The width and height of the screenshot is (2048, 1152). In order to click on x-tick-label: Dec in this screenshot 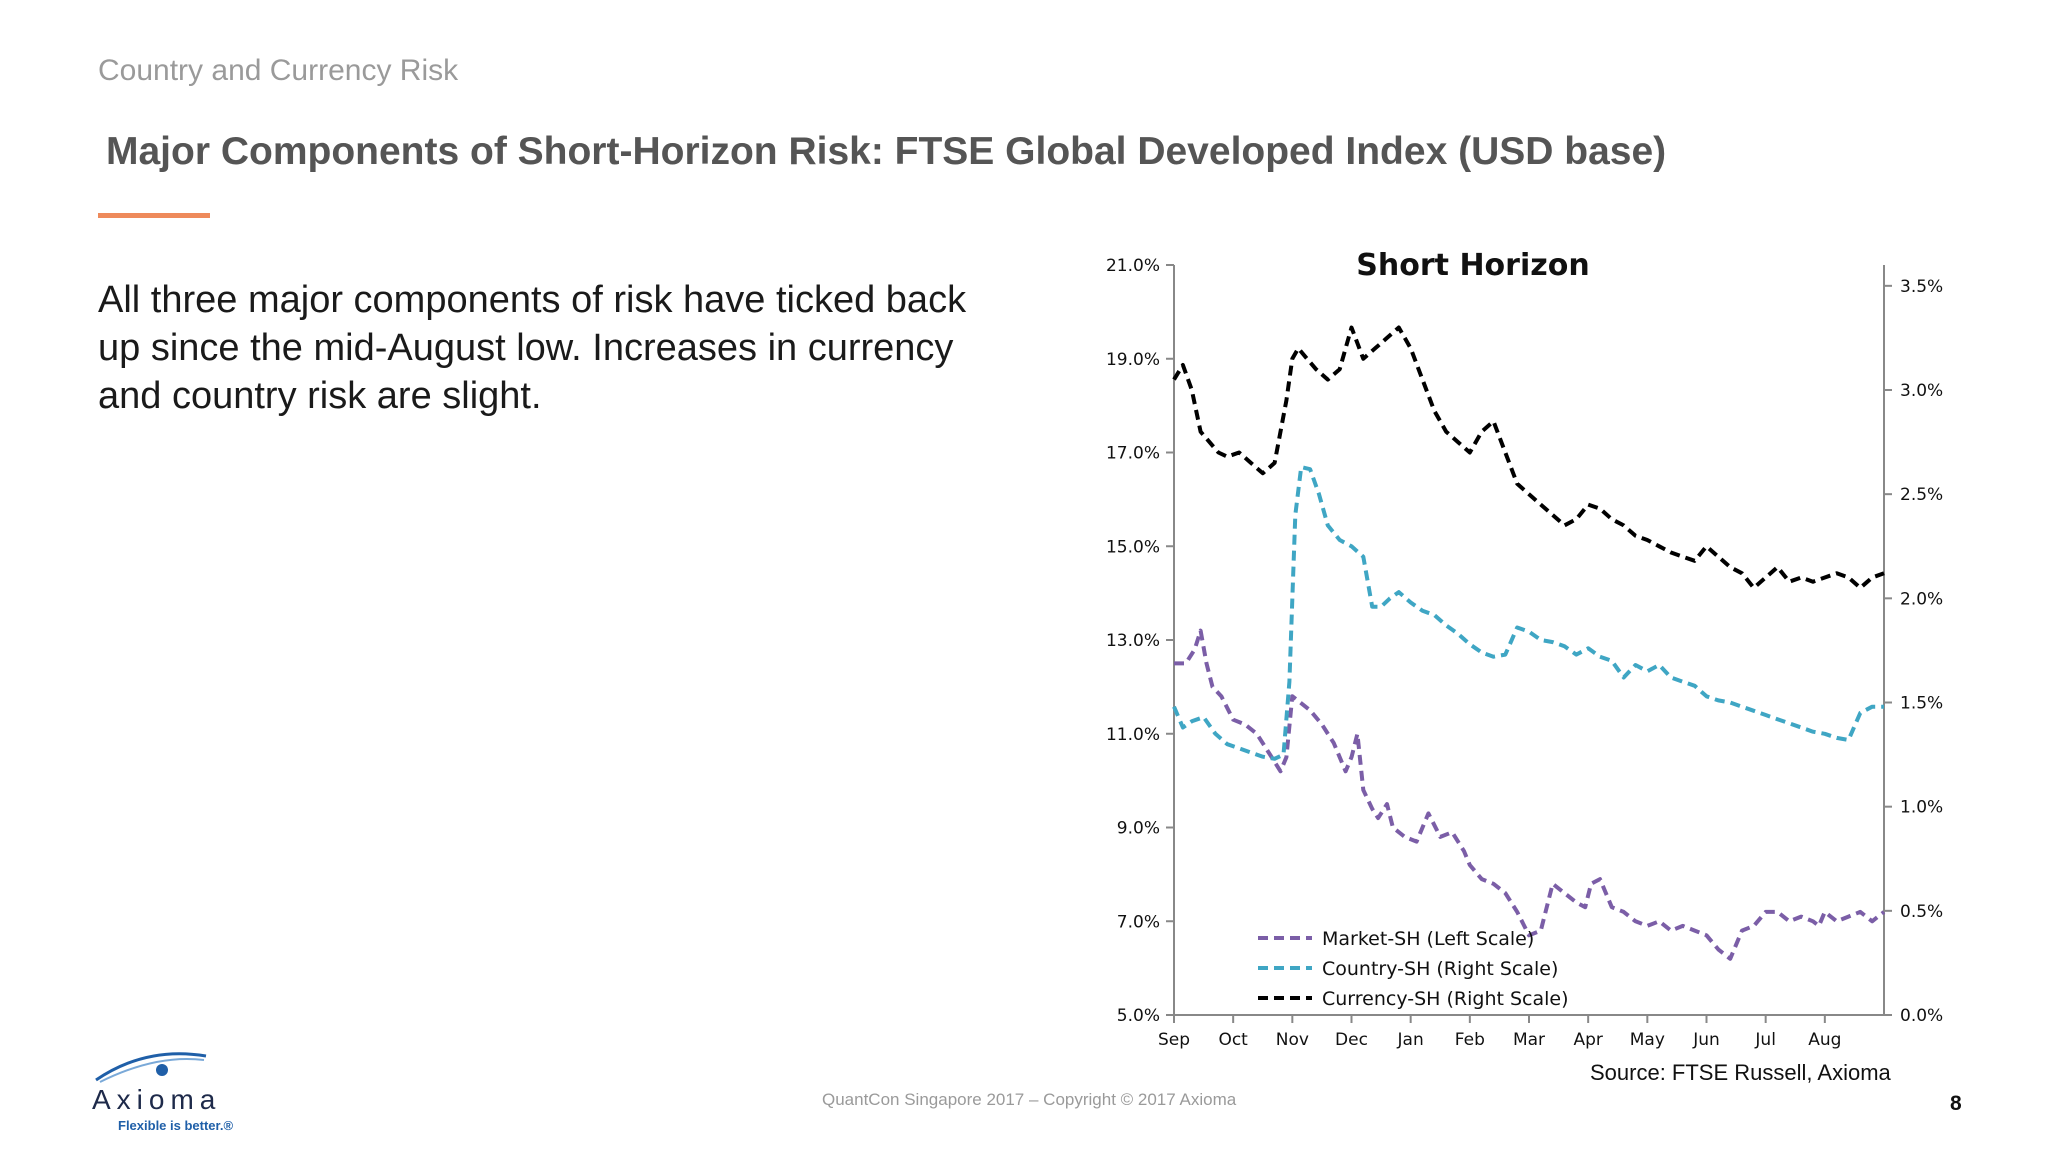, I will do `click(1351, 1040)`.